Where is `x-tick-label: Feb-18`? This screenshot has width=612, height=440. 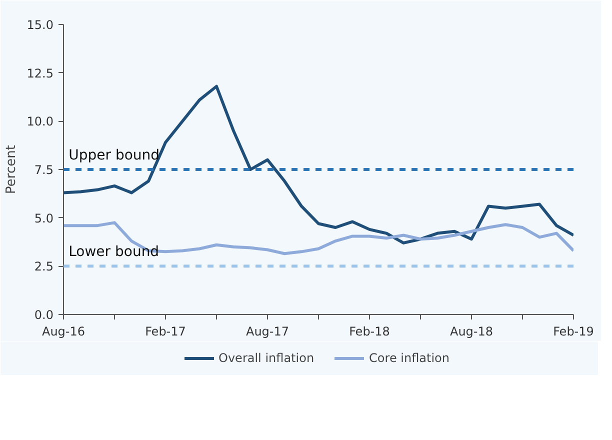 x-tick-label: Feb-18 is located at coordinates (369, 331).